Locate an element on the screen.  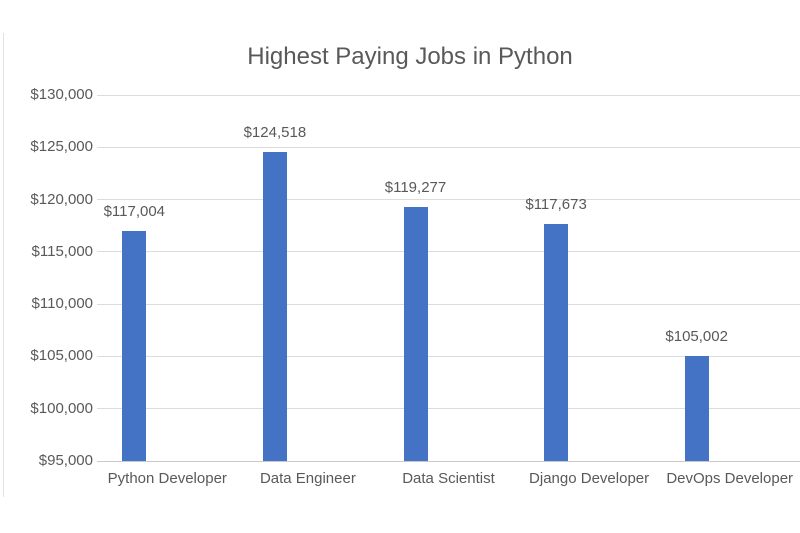
chart-frame-left-edge is located at coordinates (3, 265).